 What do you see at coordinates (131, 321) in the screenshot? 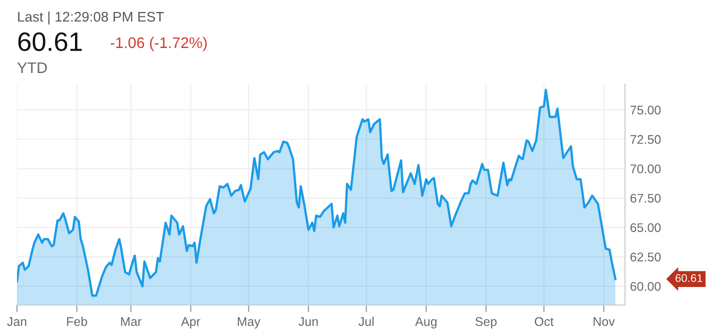
I see `x-tick-label: Mar` at bounding box center [131, 321].